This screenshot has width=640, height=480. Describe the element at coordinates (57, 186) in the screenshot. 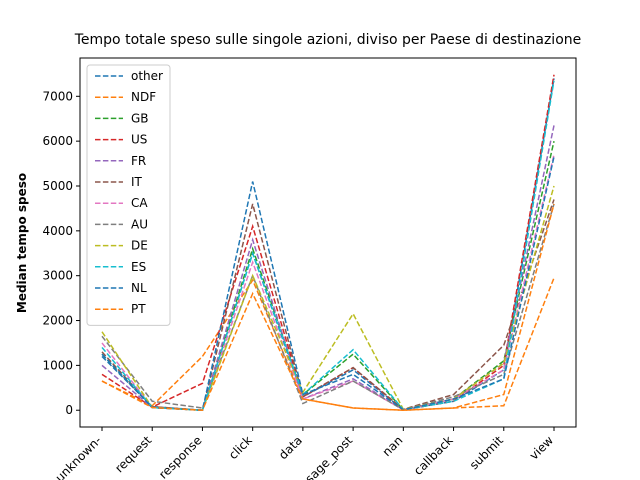

I see `y-tick-label: 5000` at that location.